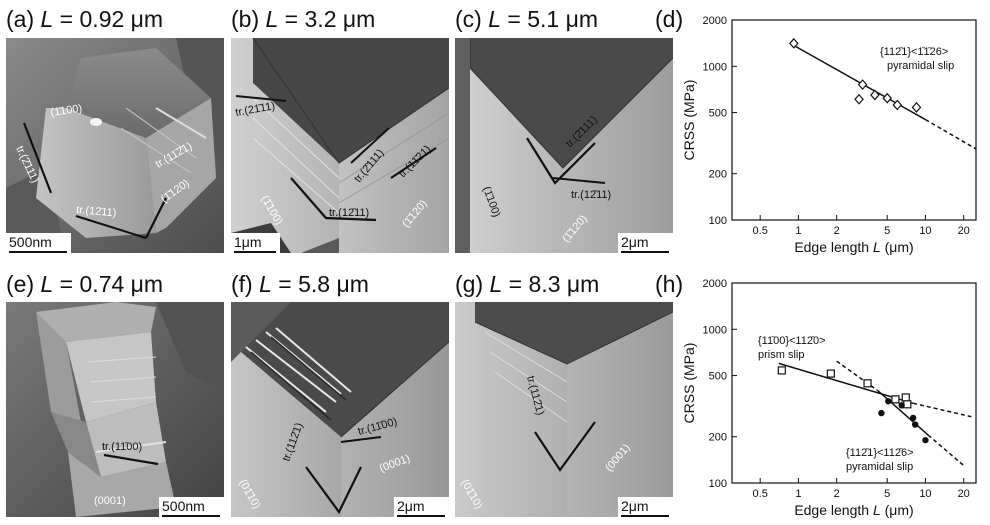  I want to click on panel-a-title: (a) L = 0.92 μm, so click(85, 19).